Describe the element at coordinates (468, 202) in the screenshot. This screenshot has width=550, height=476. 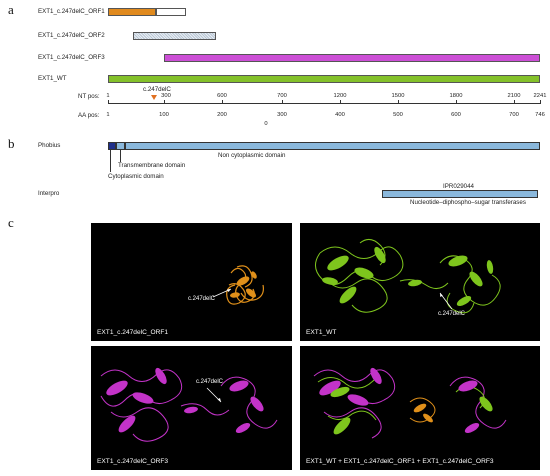
I see `ipr-description-label: Nucleotide–diphospho–sugar transferases` at that location.